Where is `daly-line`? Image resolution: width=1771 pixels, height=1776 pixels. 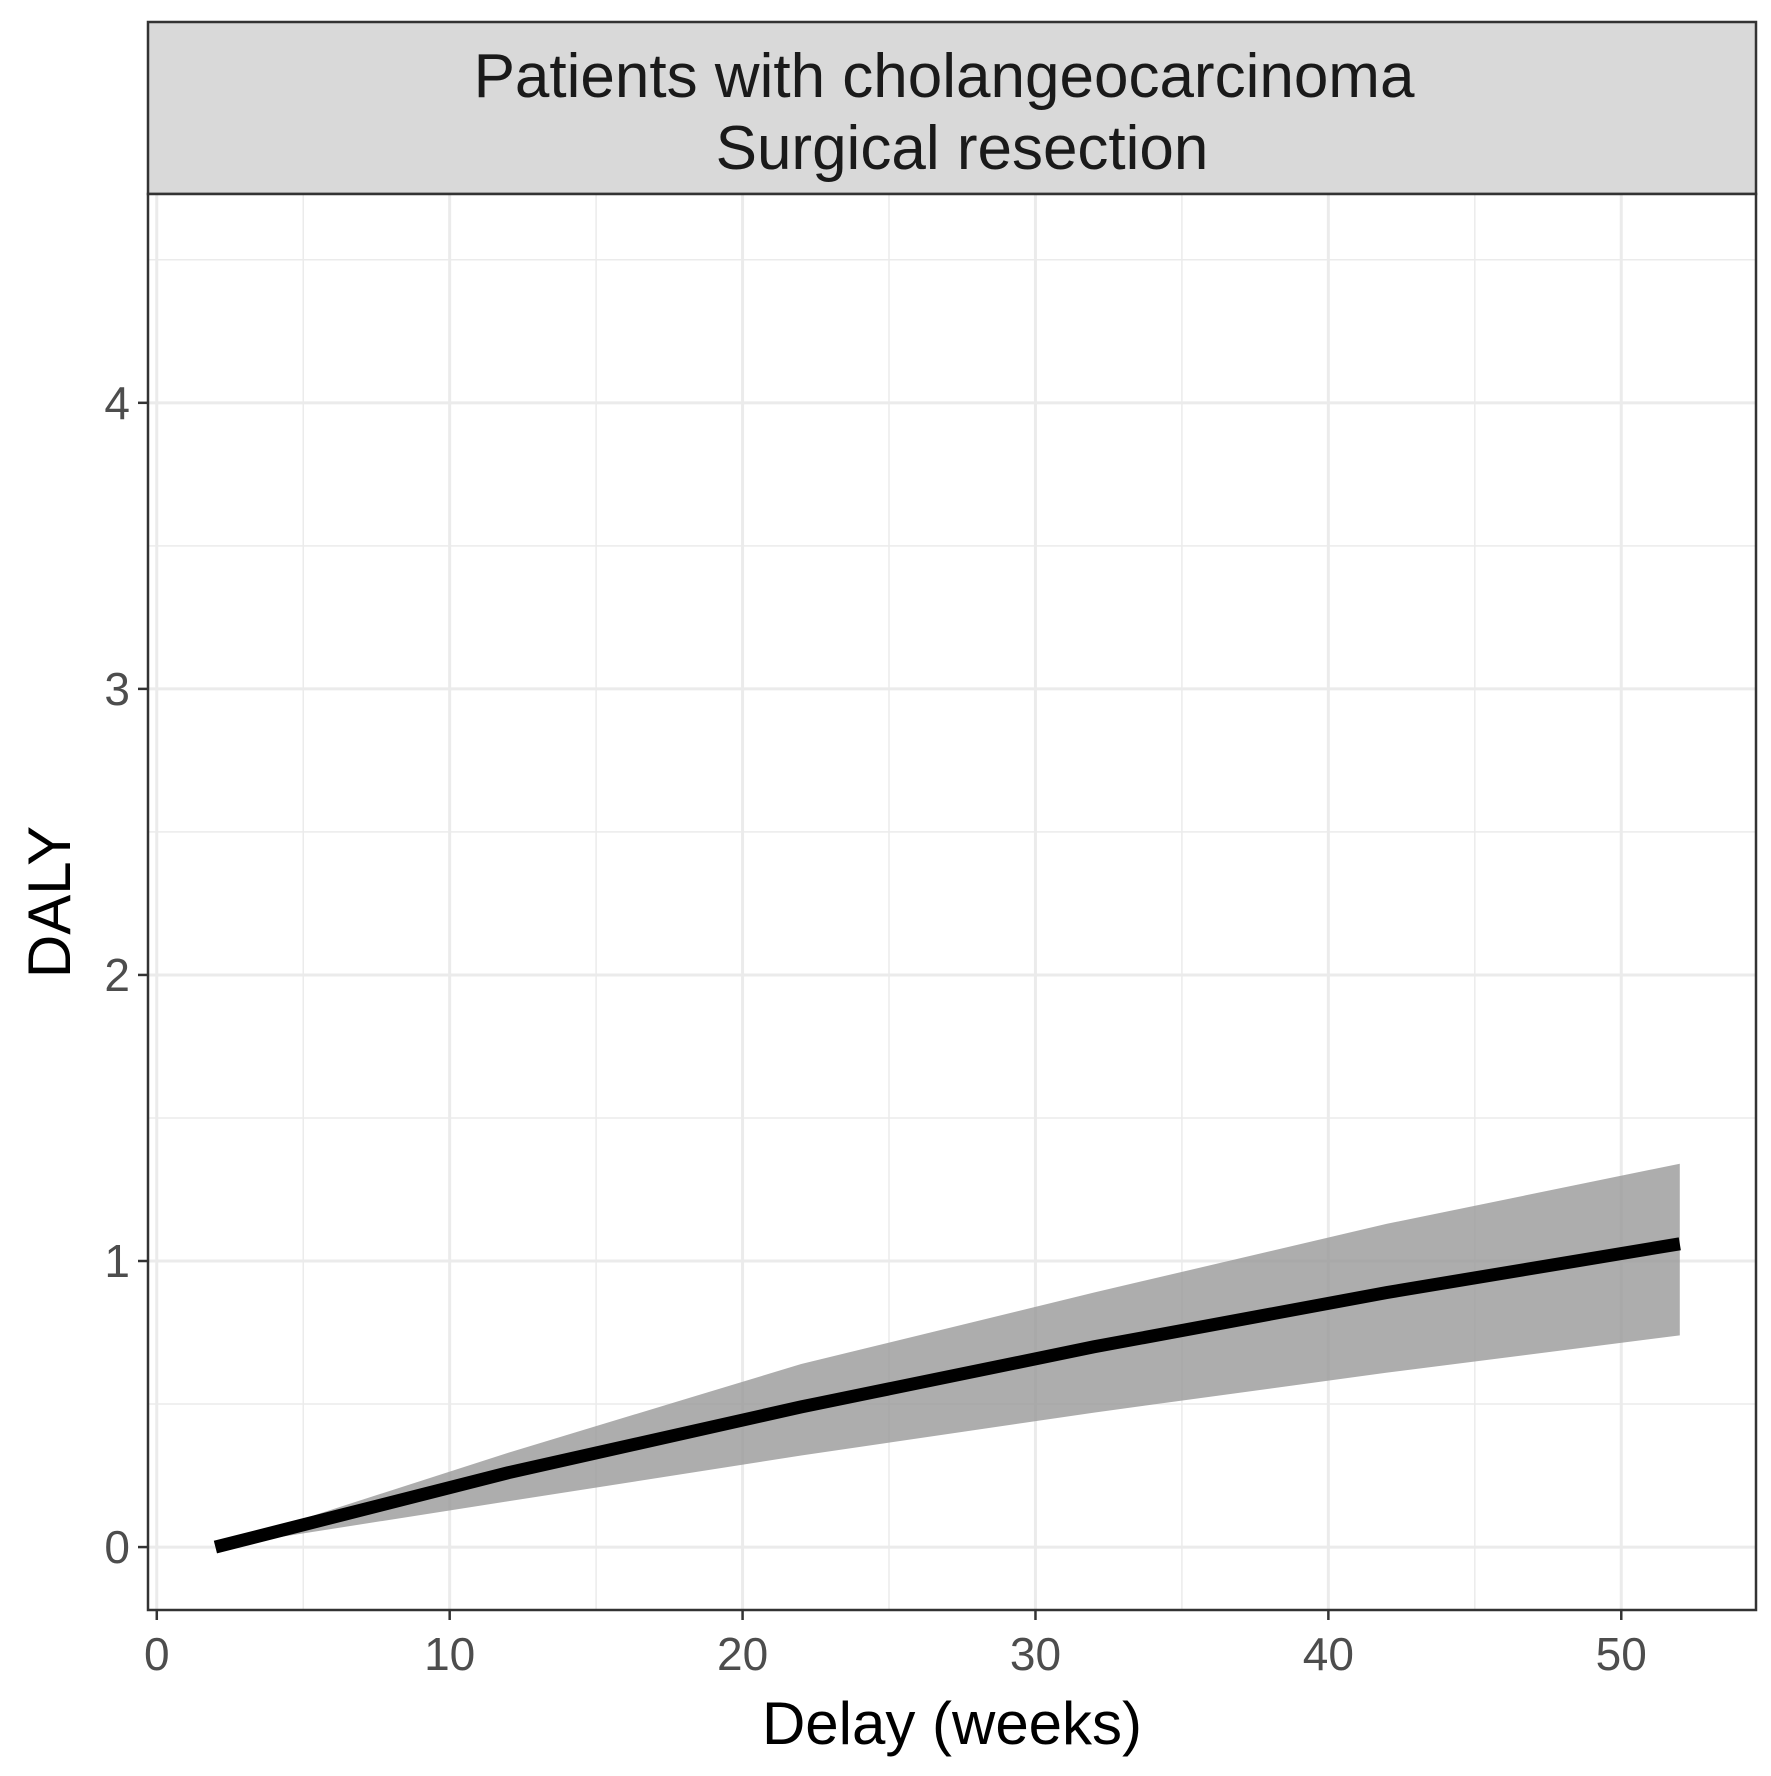
daly-line is located at coordinates (947, 1395).